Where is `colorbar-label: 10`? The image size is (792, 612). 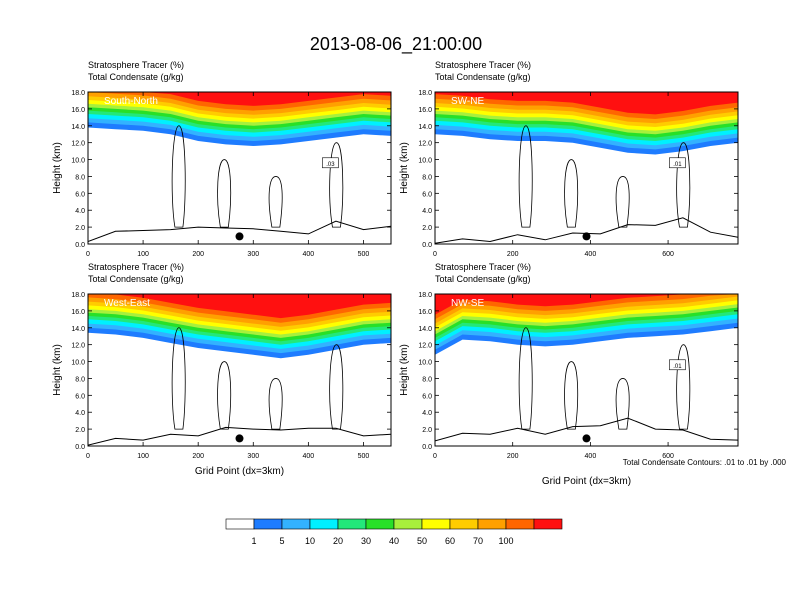
colorbar-label: 10 is located at coordinates (310, 541).